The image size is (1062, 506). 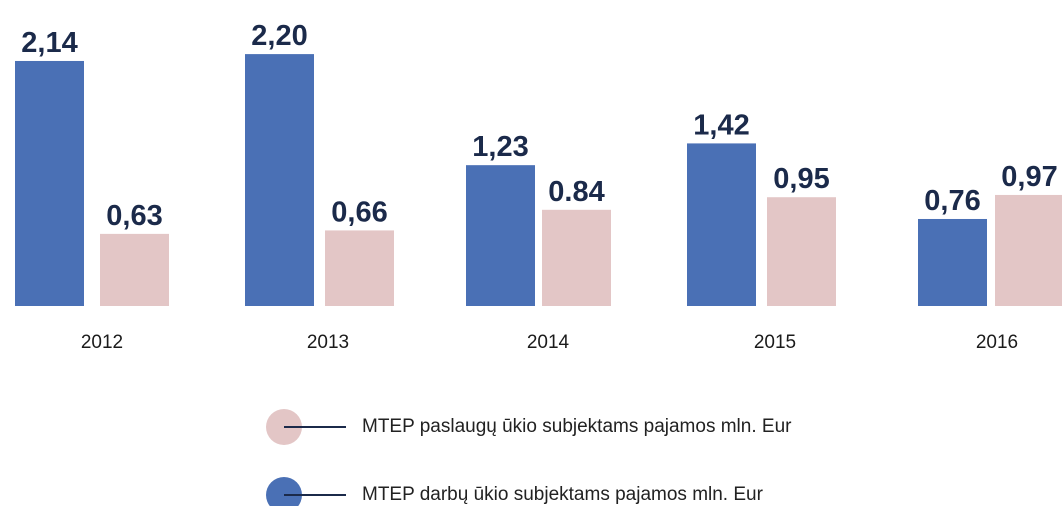 I want to click on data-label: 2,20, so click(x=279, y=36).